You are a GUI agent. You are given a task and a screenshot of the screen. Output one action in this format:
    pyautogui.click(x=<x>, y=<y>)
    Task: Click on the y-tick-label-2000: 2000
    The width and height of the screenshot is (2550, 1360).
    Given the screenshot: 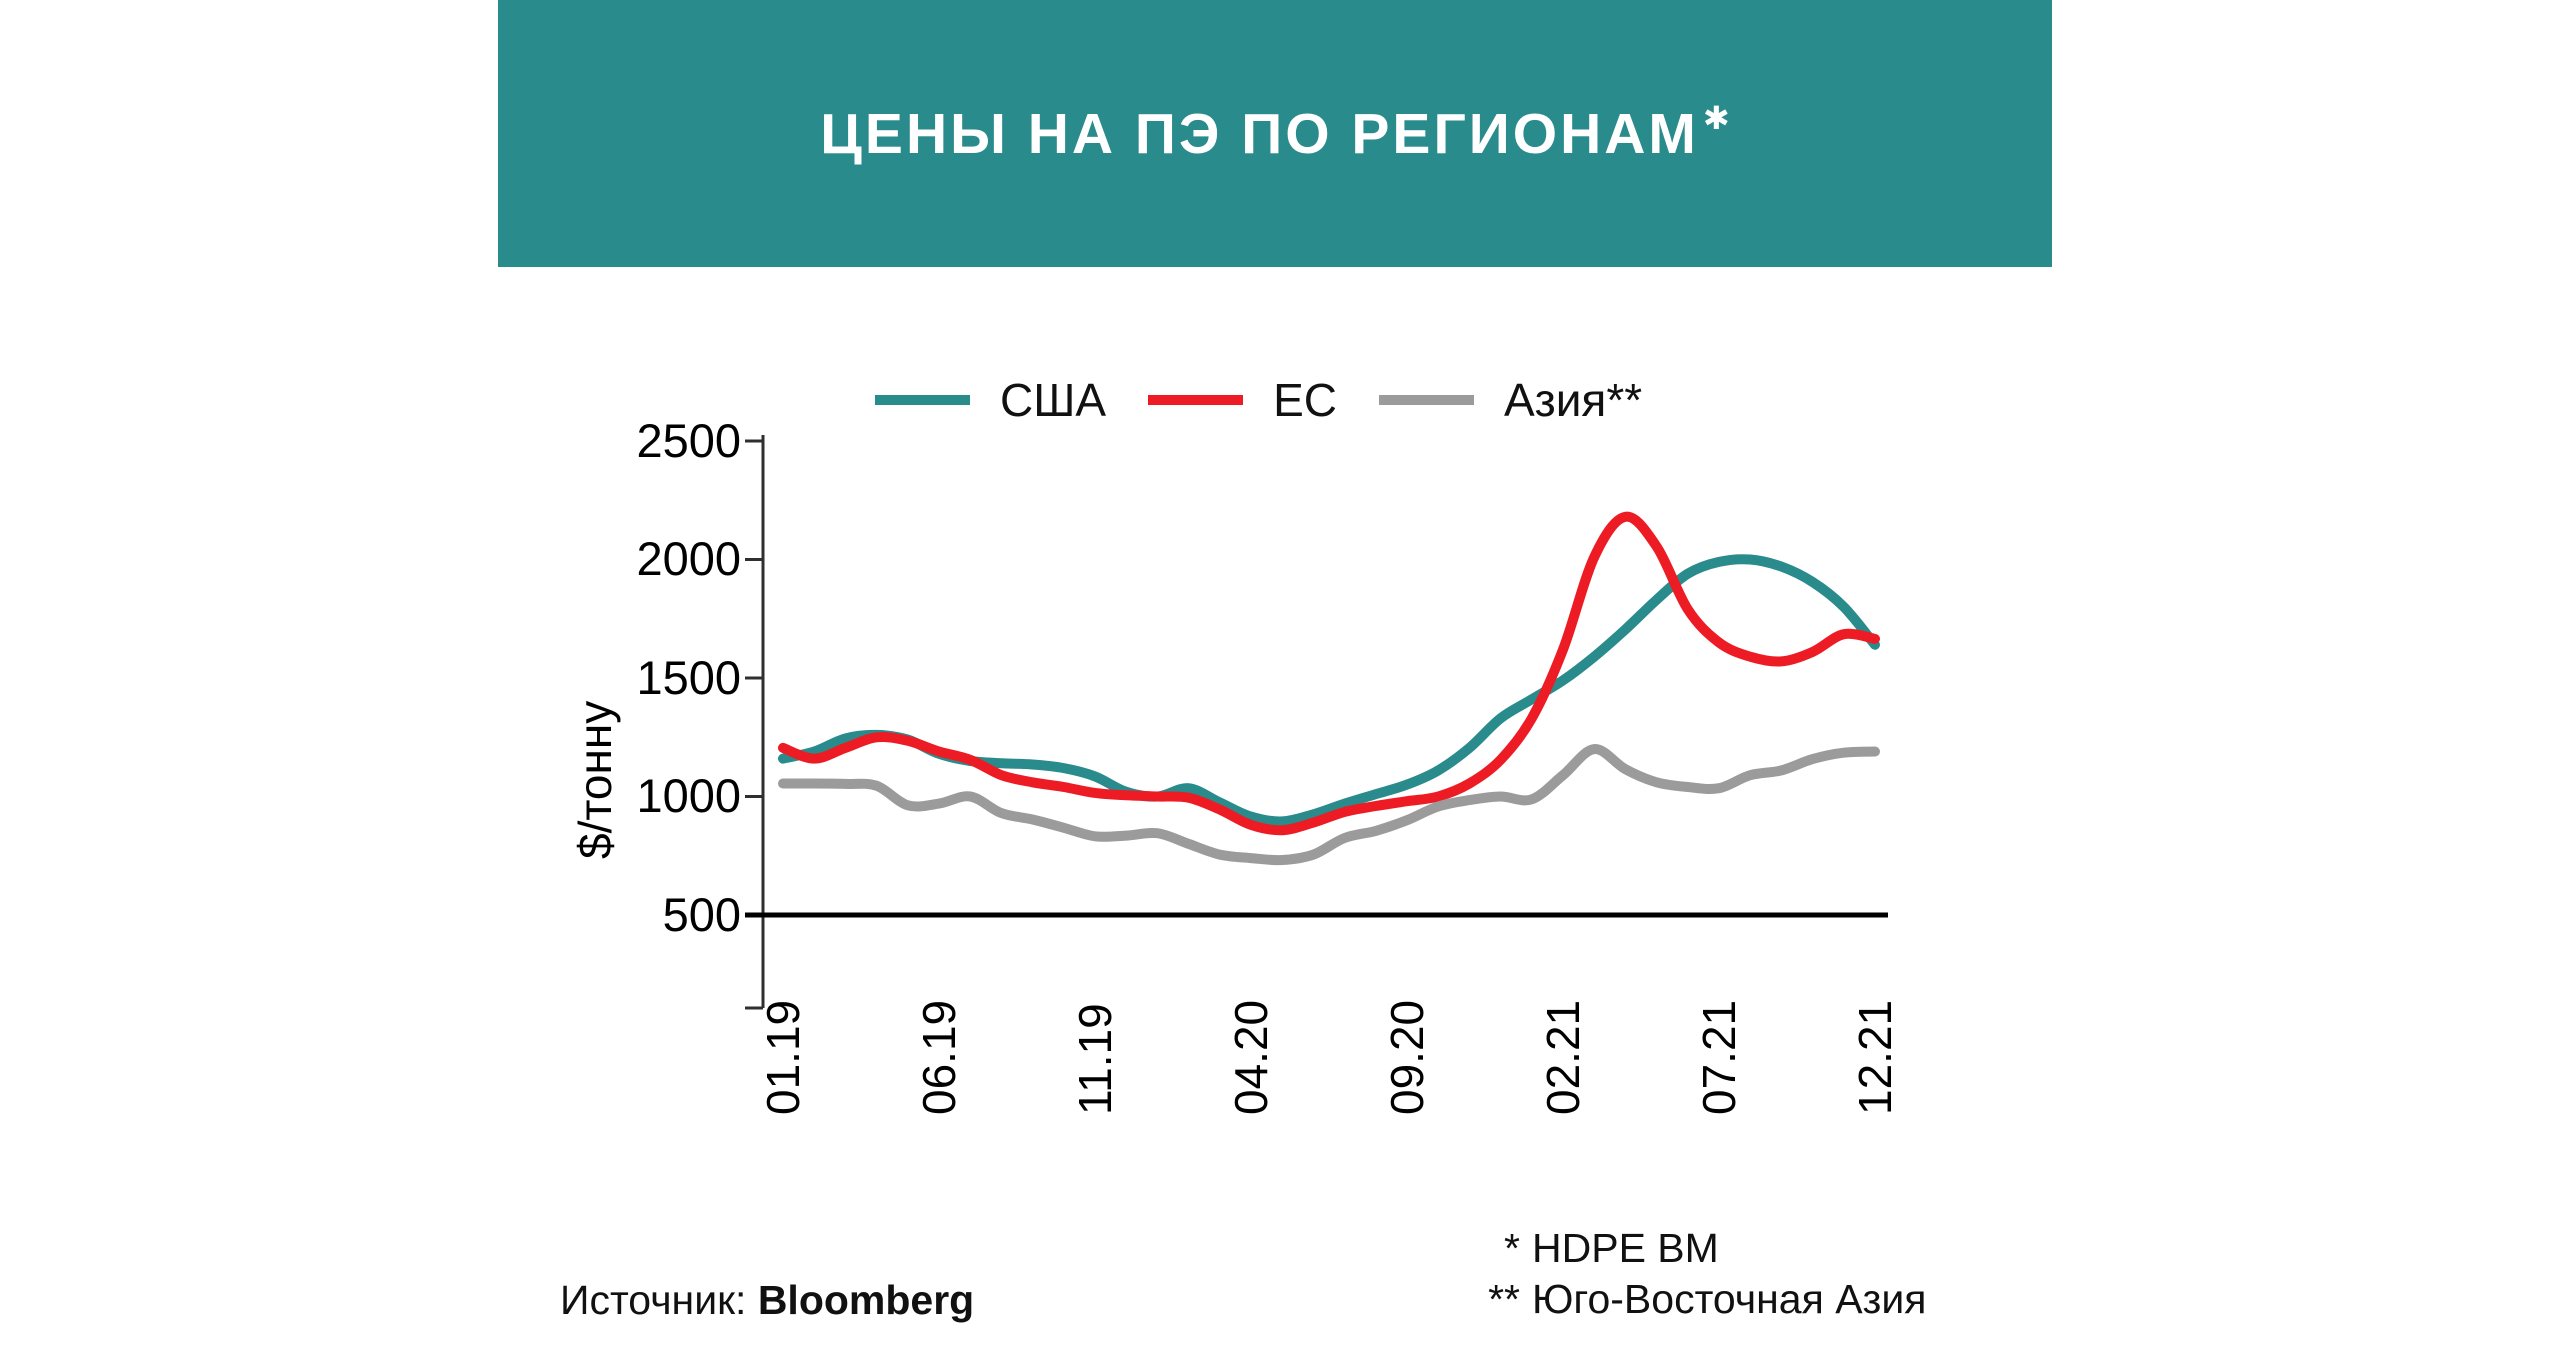 What is the action you would take?
    pyautogui.click(x=688, y=558)
    